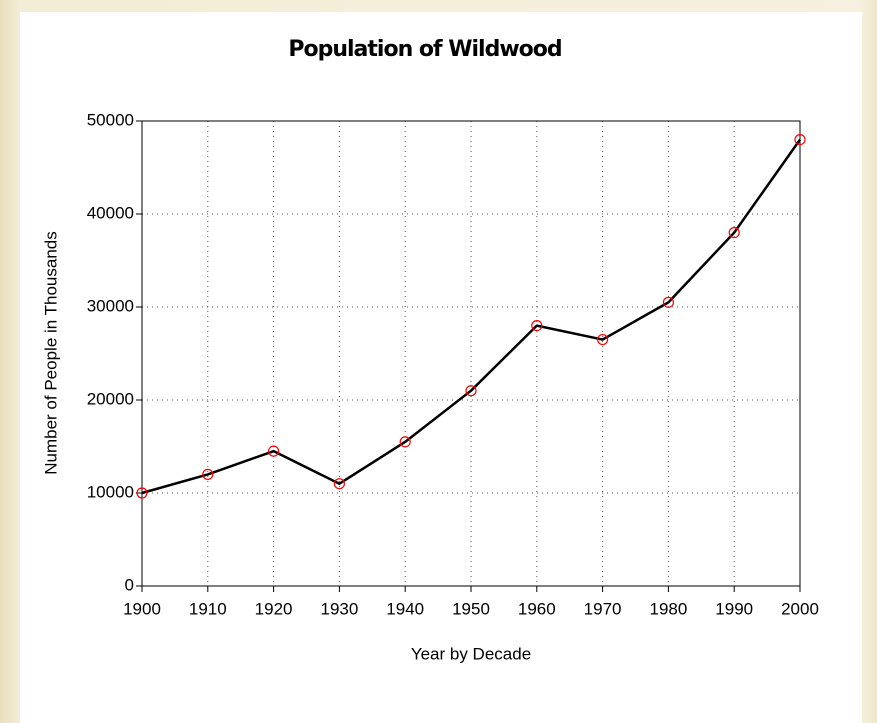  I want to click on y-tick-label: 20000, so click(110, 398).